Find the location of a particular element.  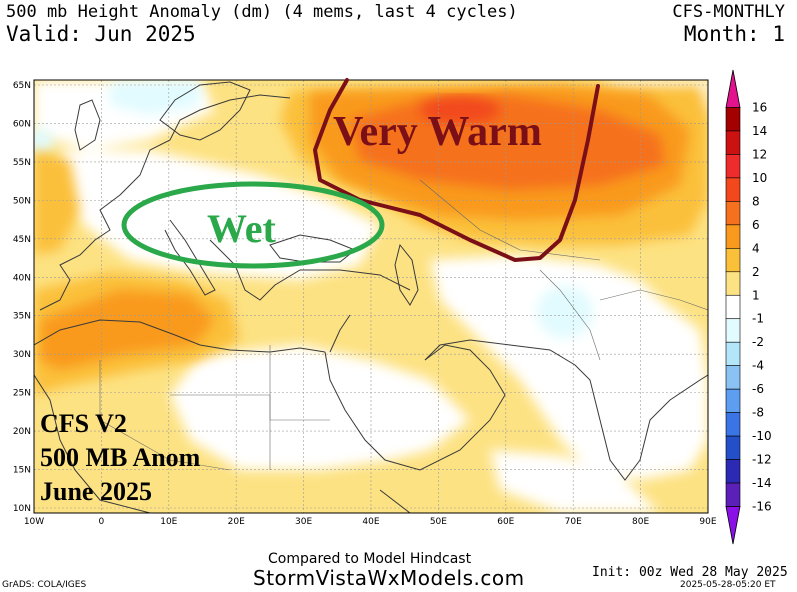

caption-line-2: 500 MB Anom is located at coordinates (120, 457).